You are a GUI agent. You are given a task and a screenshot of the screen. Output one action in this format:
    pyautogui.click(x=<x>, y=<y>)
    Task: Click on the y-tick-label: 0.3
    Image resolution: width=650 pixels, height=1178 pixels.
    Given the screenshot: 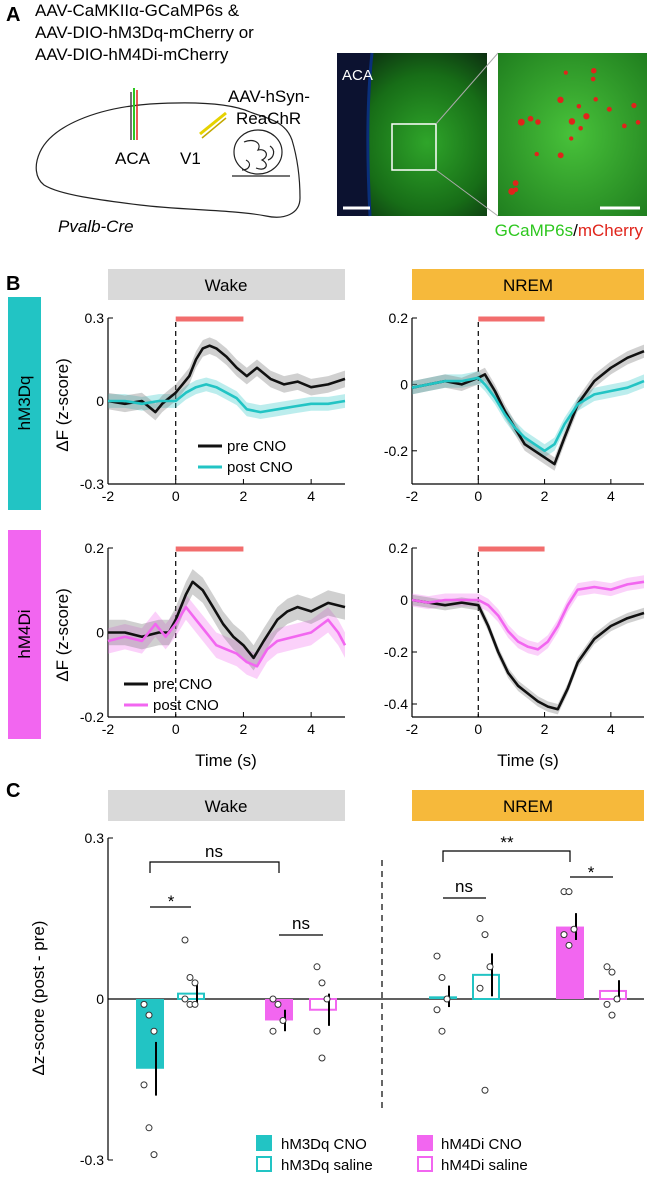 What is the action you would take?
    pyautogui.click(x=95, y=318)
    